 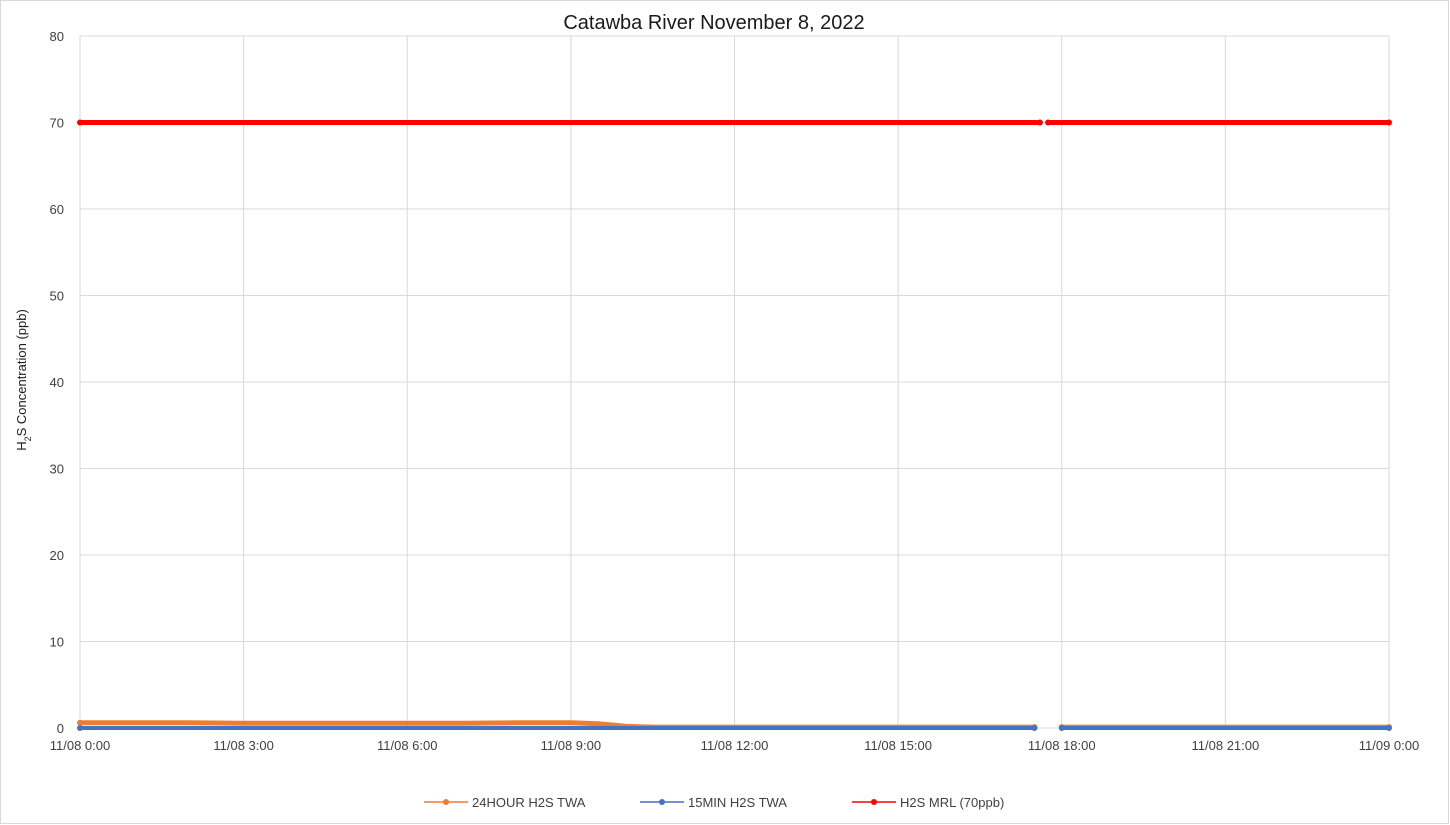 I want to click on y-tick-label: 80, so click(x=57, y=36).